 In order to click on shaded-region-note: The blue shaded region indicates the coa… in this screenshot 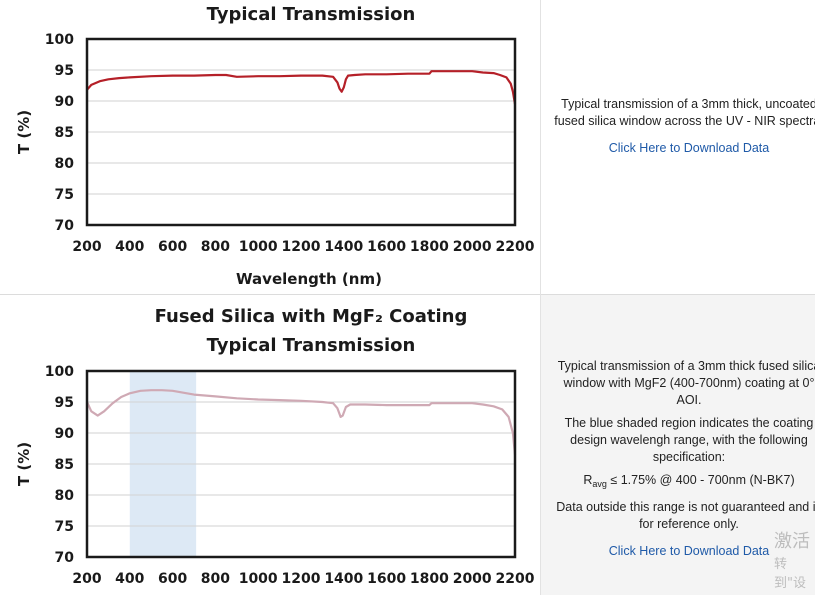, I will do `click(689, 440)`.